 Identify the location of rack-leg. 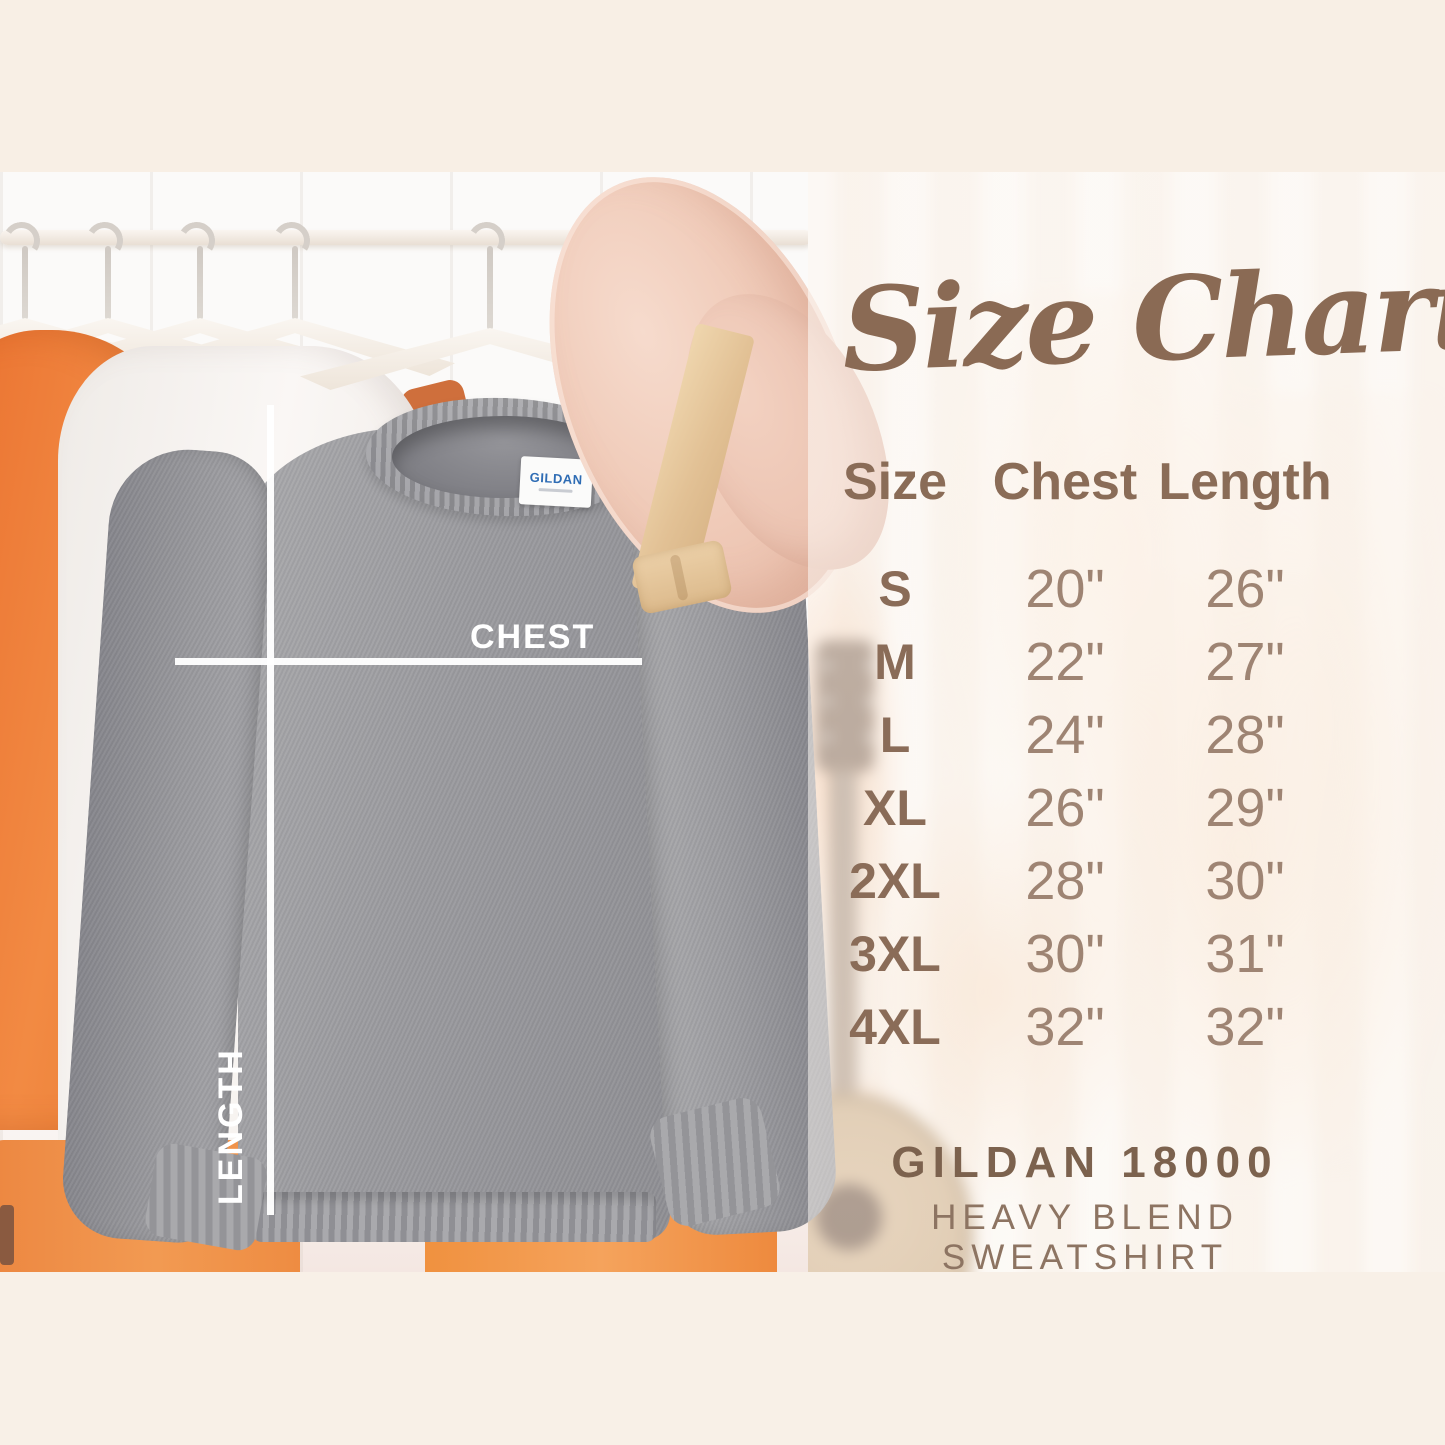
(7, 1235).